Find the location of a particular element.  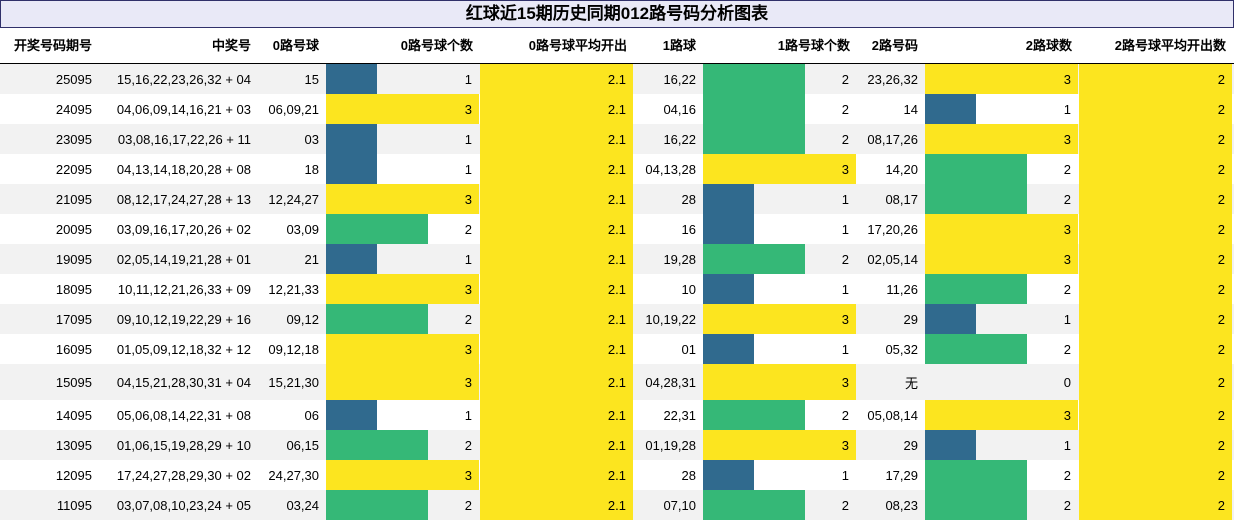

route1-count-value: 2 is located at coordinates (845, 139).